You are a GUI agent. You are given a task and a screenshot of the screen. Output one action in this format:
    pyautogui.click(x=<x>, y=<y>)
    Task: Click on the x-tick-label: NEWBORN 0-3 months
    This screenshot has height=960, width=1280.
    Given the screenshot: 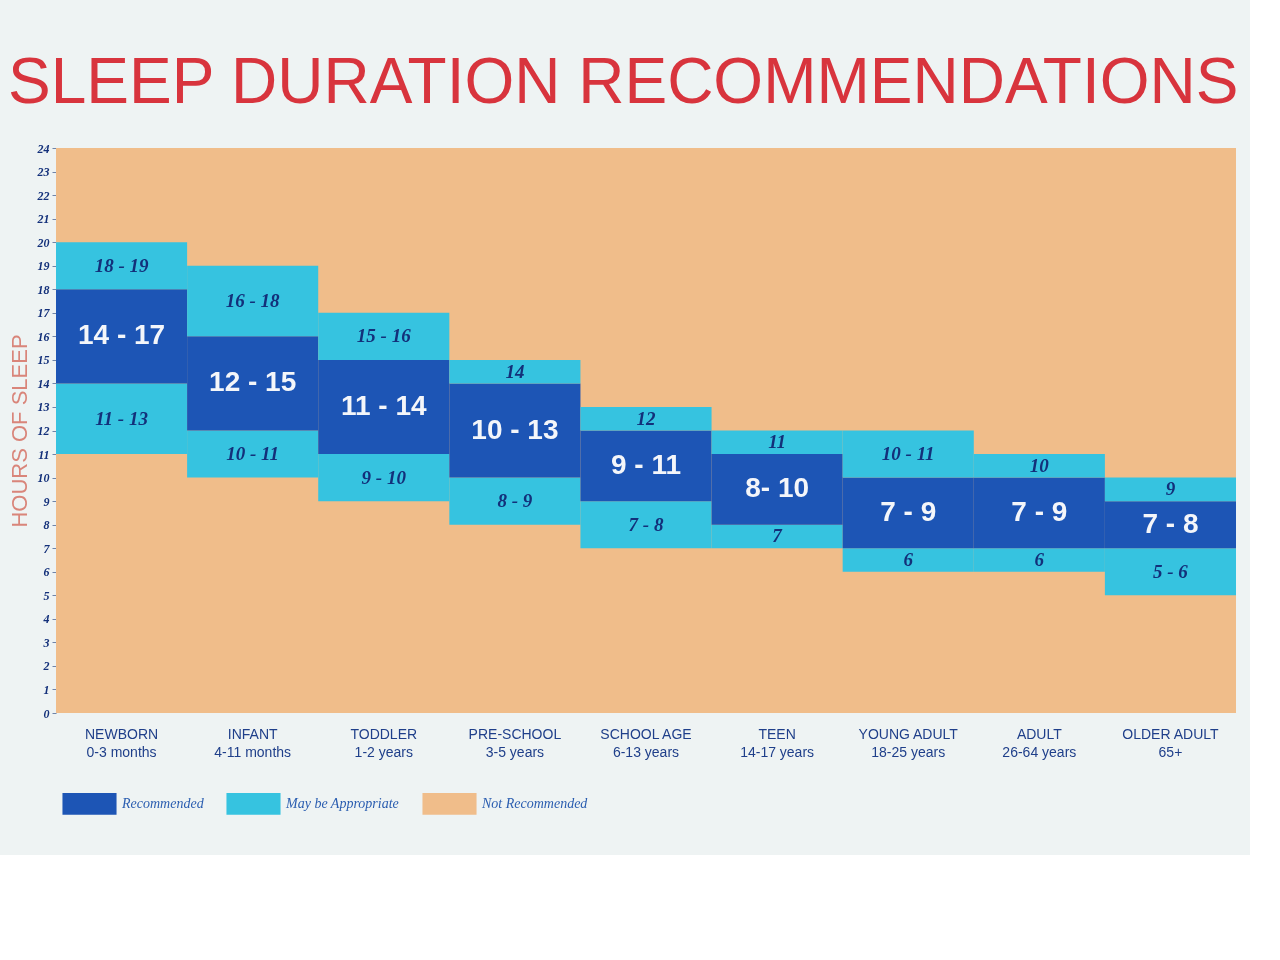 What is the action you would take?
    pyautogui.click(x=121, y=742)
    